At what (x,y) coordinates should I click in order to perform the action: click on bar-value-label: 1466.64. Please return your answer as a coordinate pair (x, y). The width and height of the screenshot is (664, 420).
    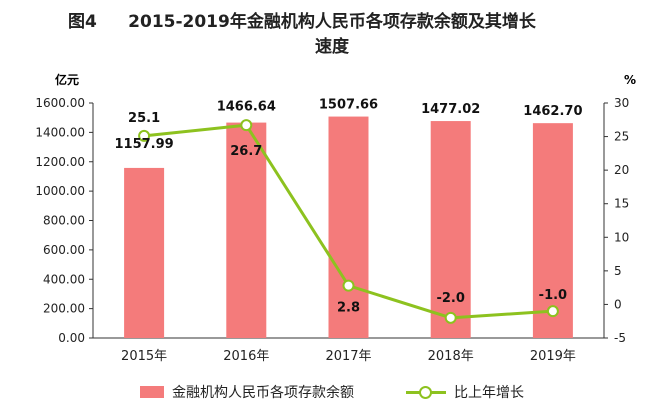
    Looking at the image, I should click on (246, 107).